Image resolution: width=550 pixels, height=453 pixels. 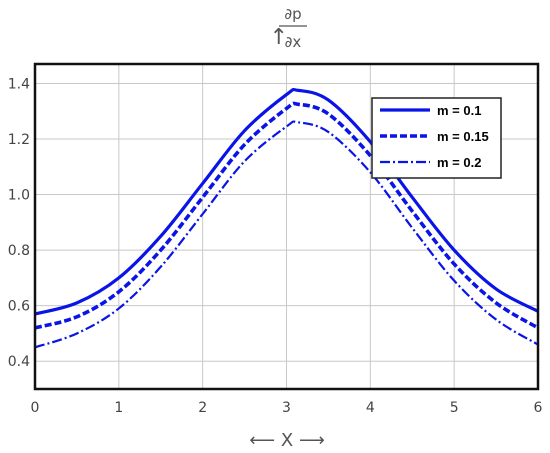 What do you see at coordinates (19, 251) in the screenshot?
I see `y-tick-label: 0.8` at bounding box center [19, 251].